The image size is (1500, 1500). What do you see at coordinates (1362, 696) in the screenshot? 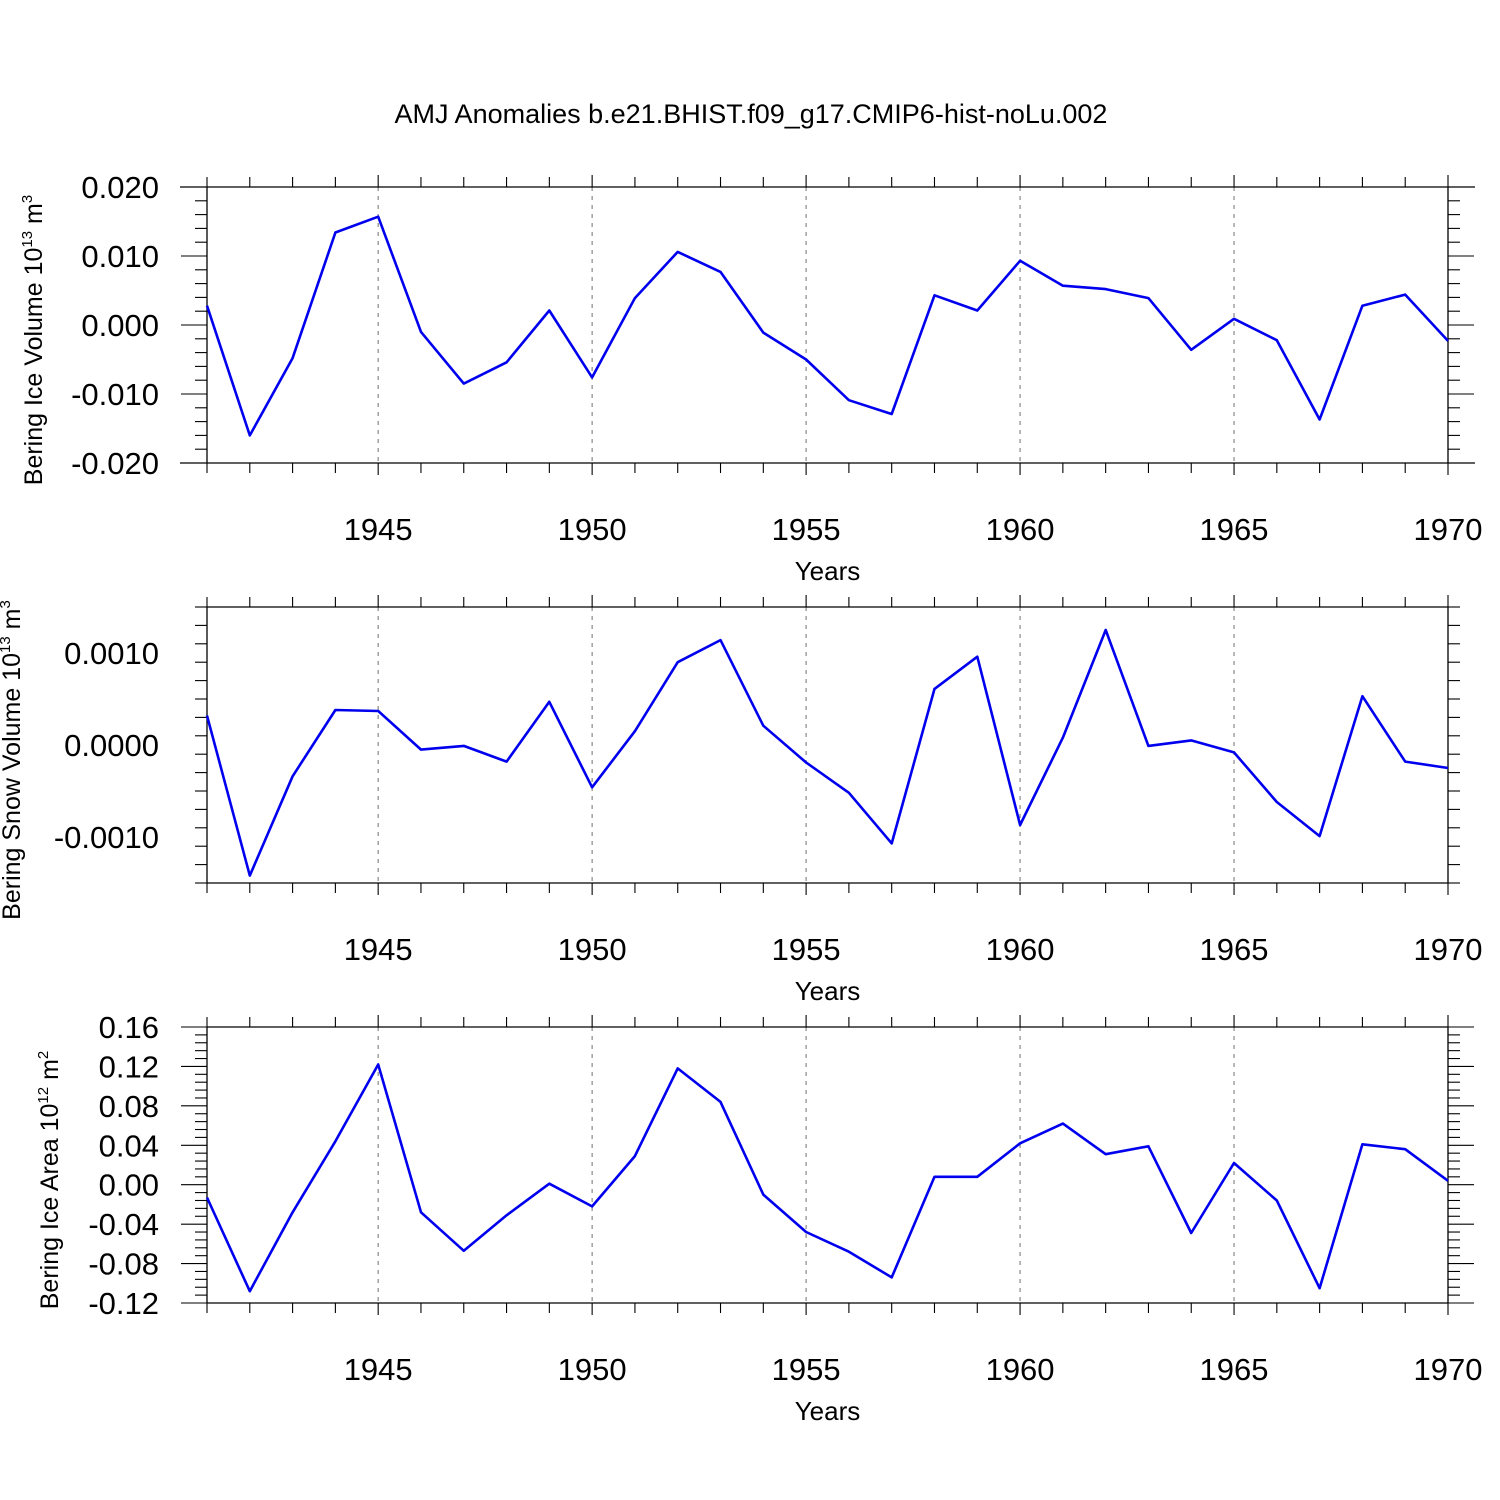
I see `data-point-1968` at bounding box center [1362, 696].